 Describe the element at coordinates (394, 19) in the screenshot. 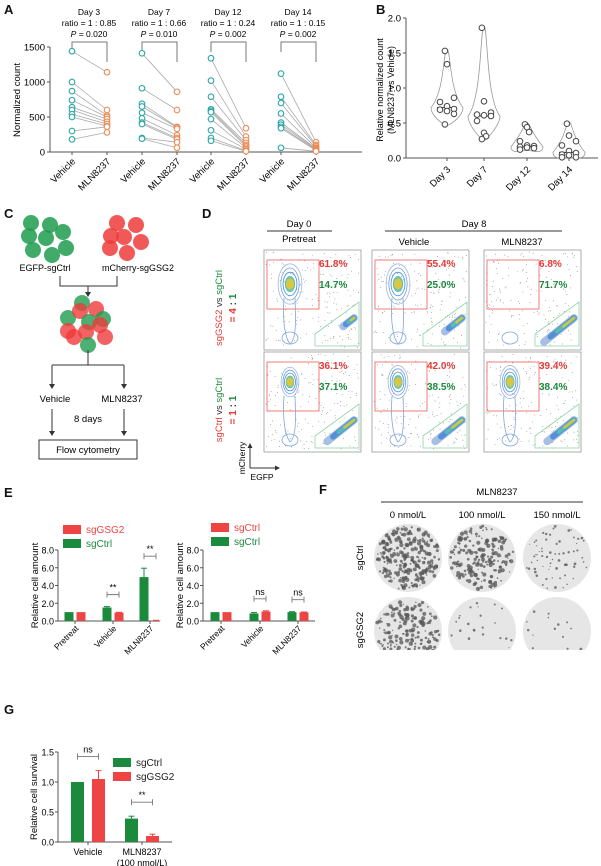

I see `y-tick-label: 2.0` at that location.